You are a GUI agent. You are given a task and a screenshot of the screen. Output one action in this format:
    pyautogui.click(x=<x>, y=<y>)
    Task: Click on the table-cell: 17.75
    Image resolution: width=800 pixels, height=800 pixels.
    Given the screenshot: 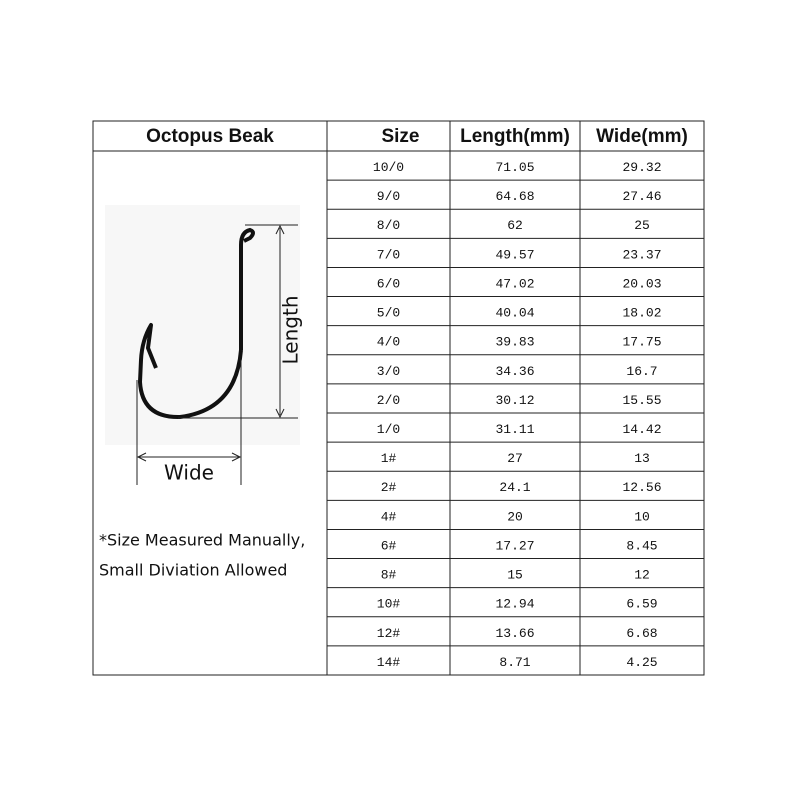 What is the action you would take?
    pyautogui.click(x=641, y=342)
    